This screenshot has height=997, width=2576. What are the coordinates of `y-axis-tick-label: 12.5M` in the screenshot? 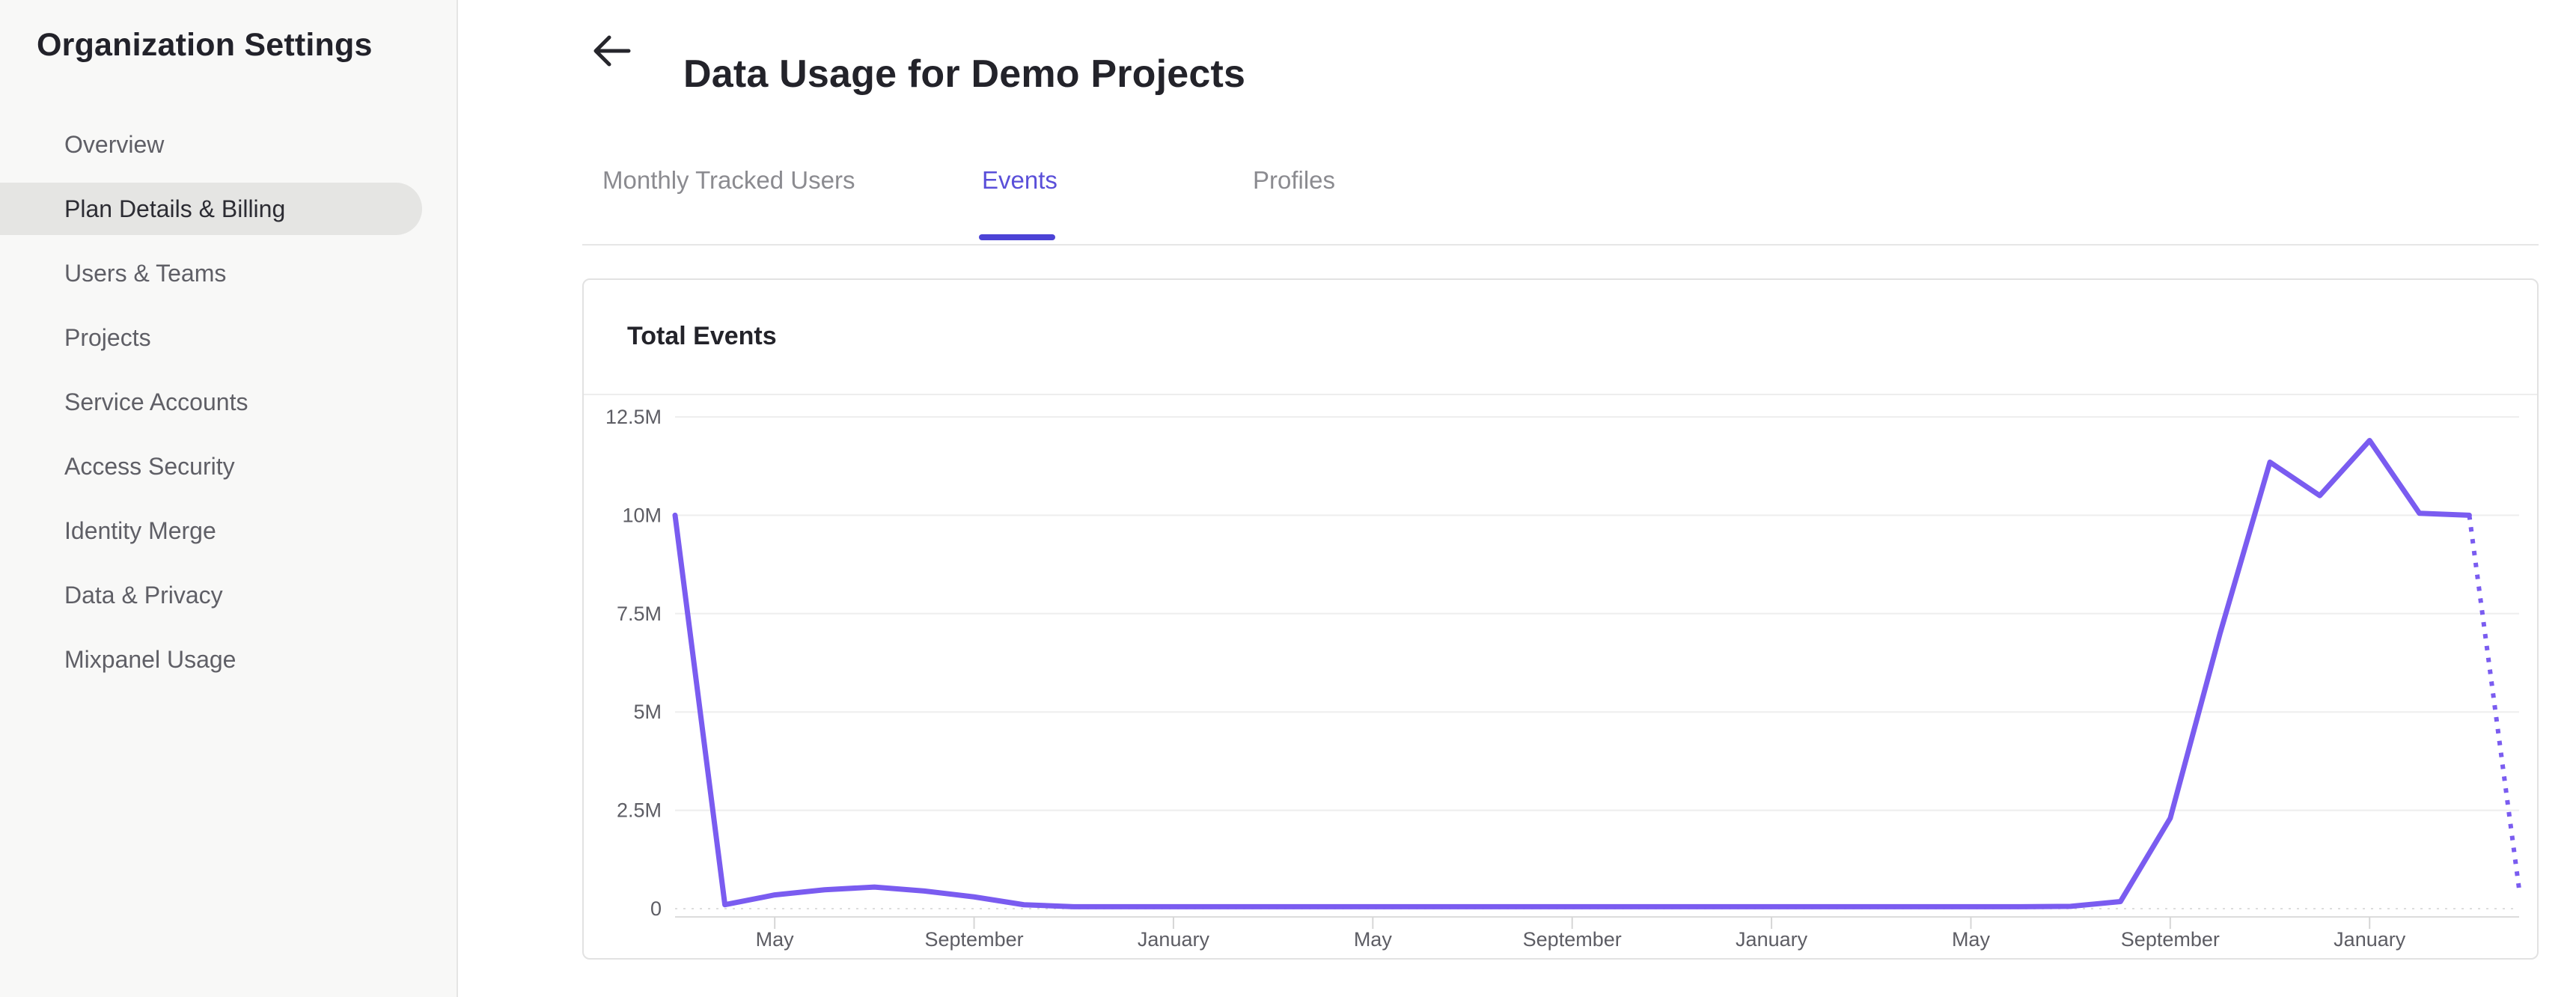 It's located at (633, 417).